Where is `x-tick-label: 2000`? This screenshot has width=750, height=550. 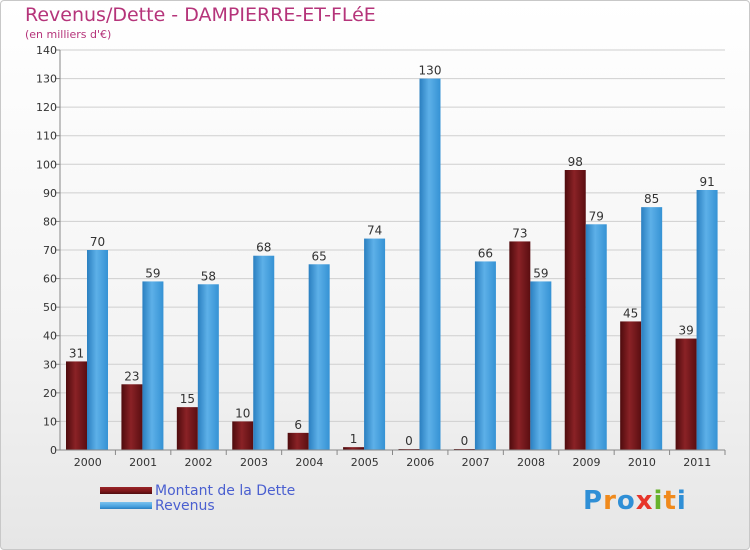 x-tick-label: 2000 is located at coordinates (88, 462).